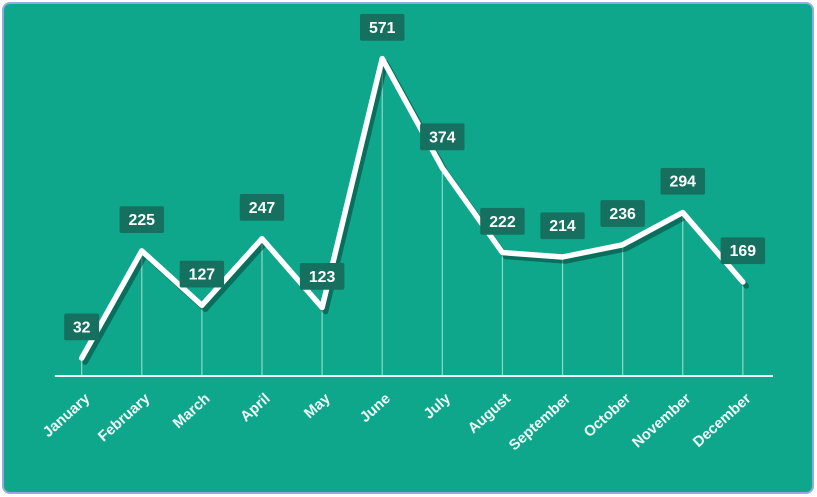 The height and width of the screenshot is (497, 817). I want to click on value-label: 169, so click(743, 251).